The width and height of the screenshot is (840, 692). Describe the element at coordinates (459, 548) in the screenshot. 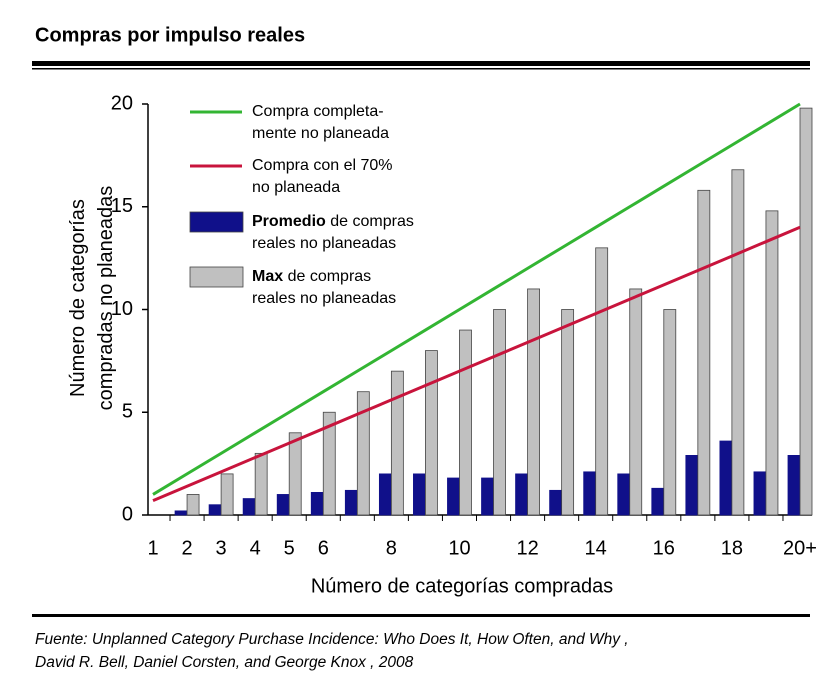

I see `x-tick-label: 10` at that location.